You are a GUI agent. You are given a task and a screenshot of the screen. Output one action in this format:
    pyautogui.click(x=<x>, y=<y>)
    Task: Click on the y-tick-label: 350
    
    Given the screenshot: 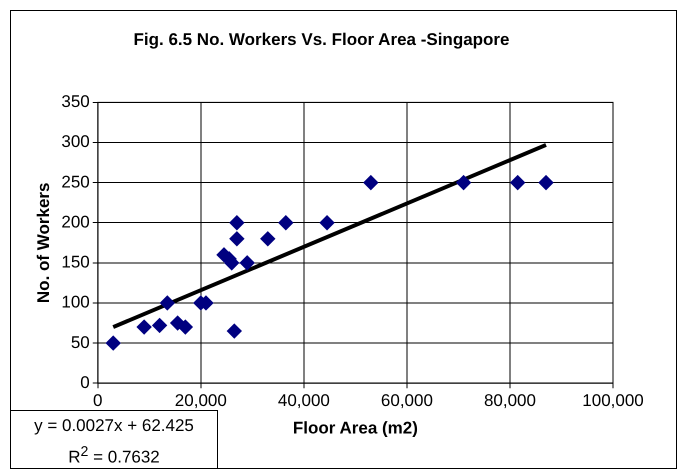 What is the action you would take?
    pyautogui.click(x=75, y=102)
    